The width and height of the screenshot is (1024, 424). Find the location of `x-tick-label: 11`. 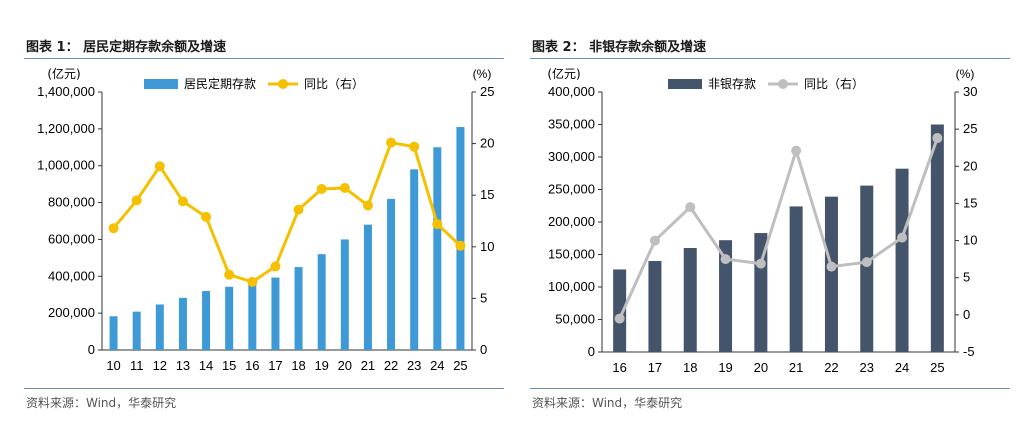

x-tick-label: 11 is located at coordinates (137, 365).